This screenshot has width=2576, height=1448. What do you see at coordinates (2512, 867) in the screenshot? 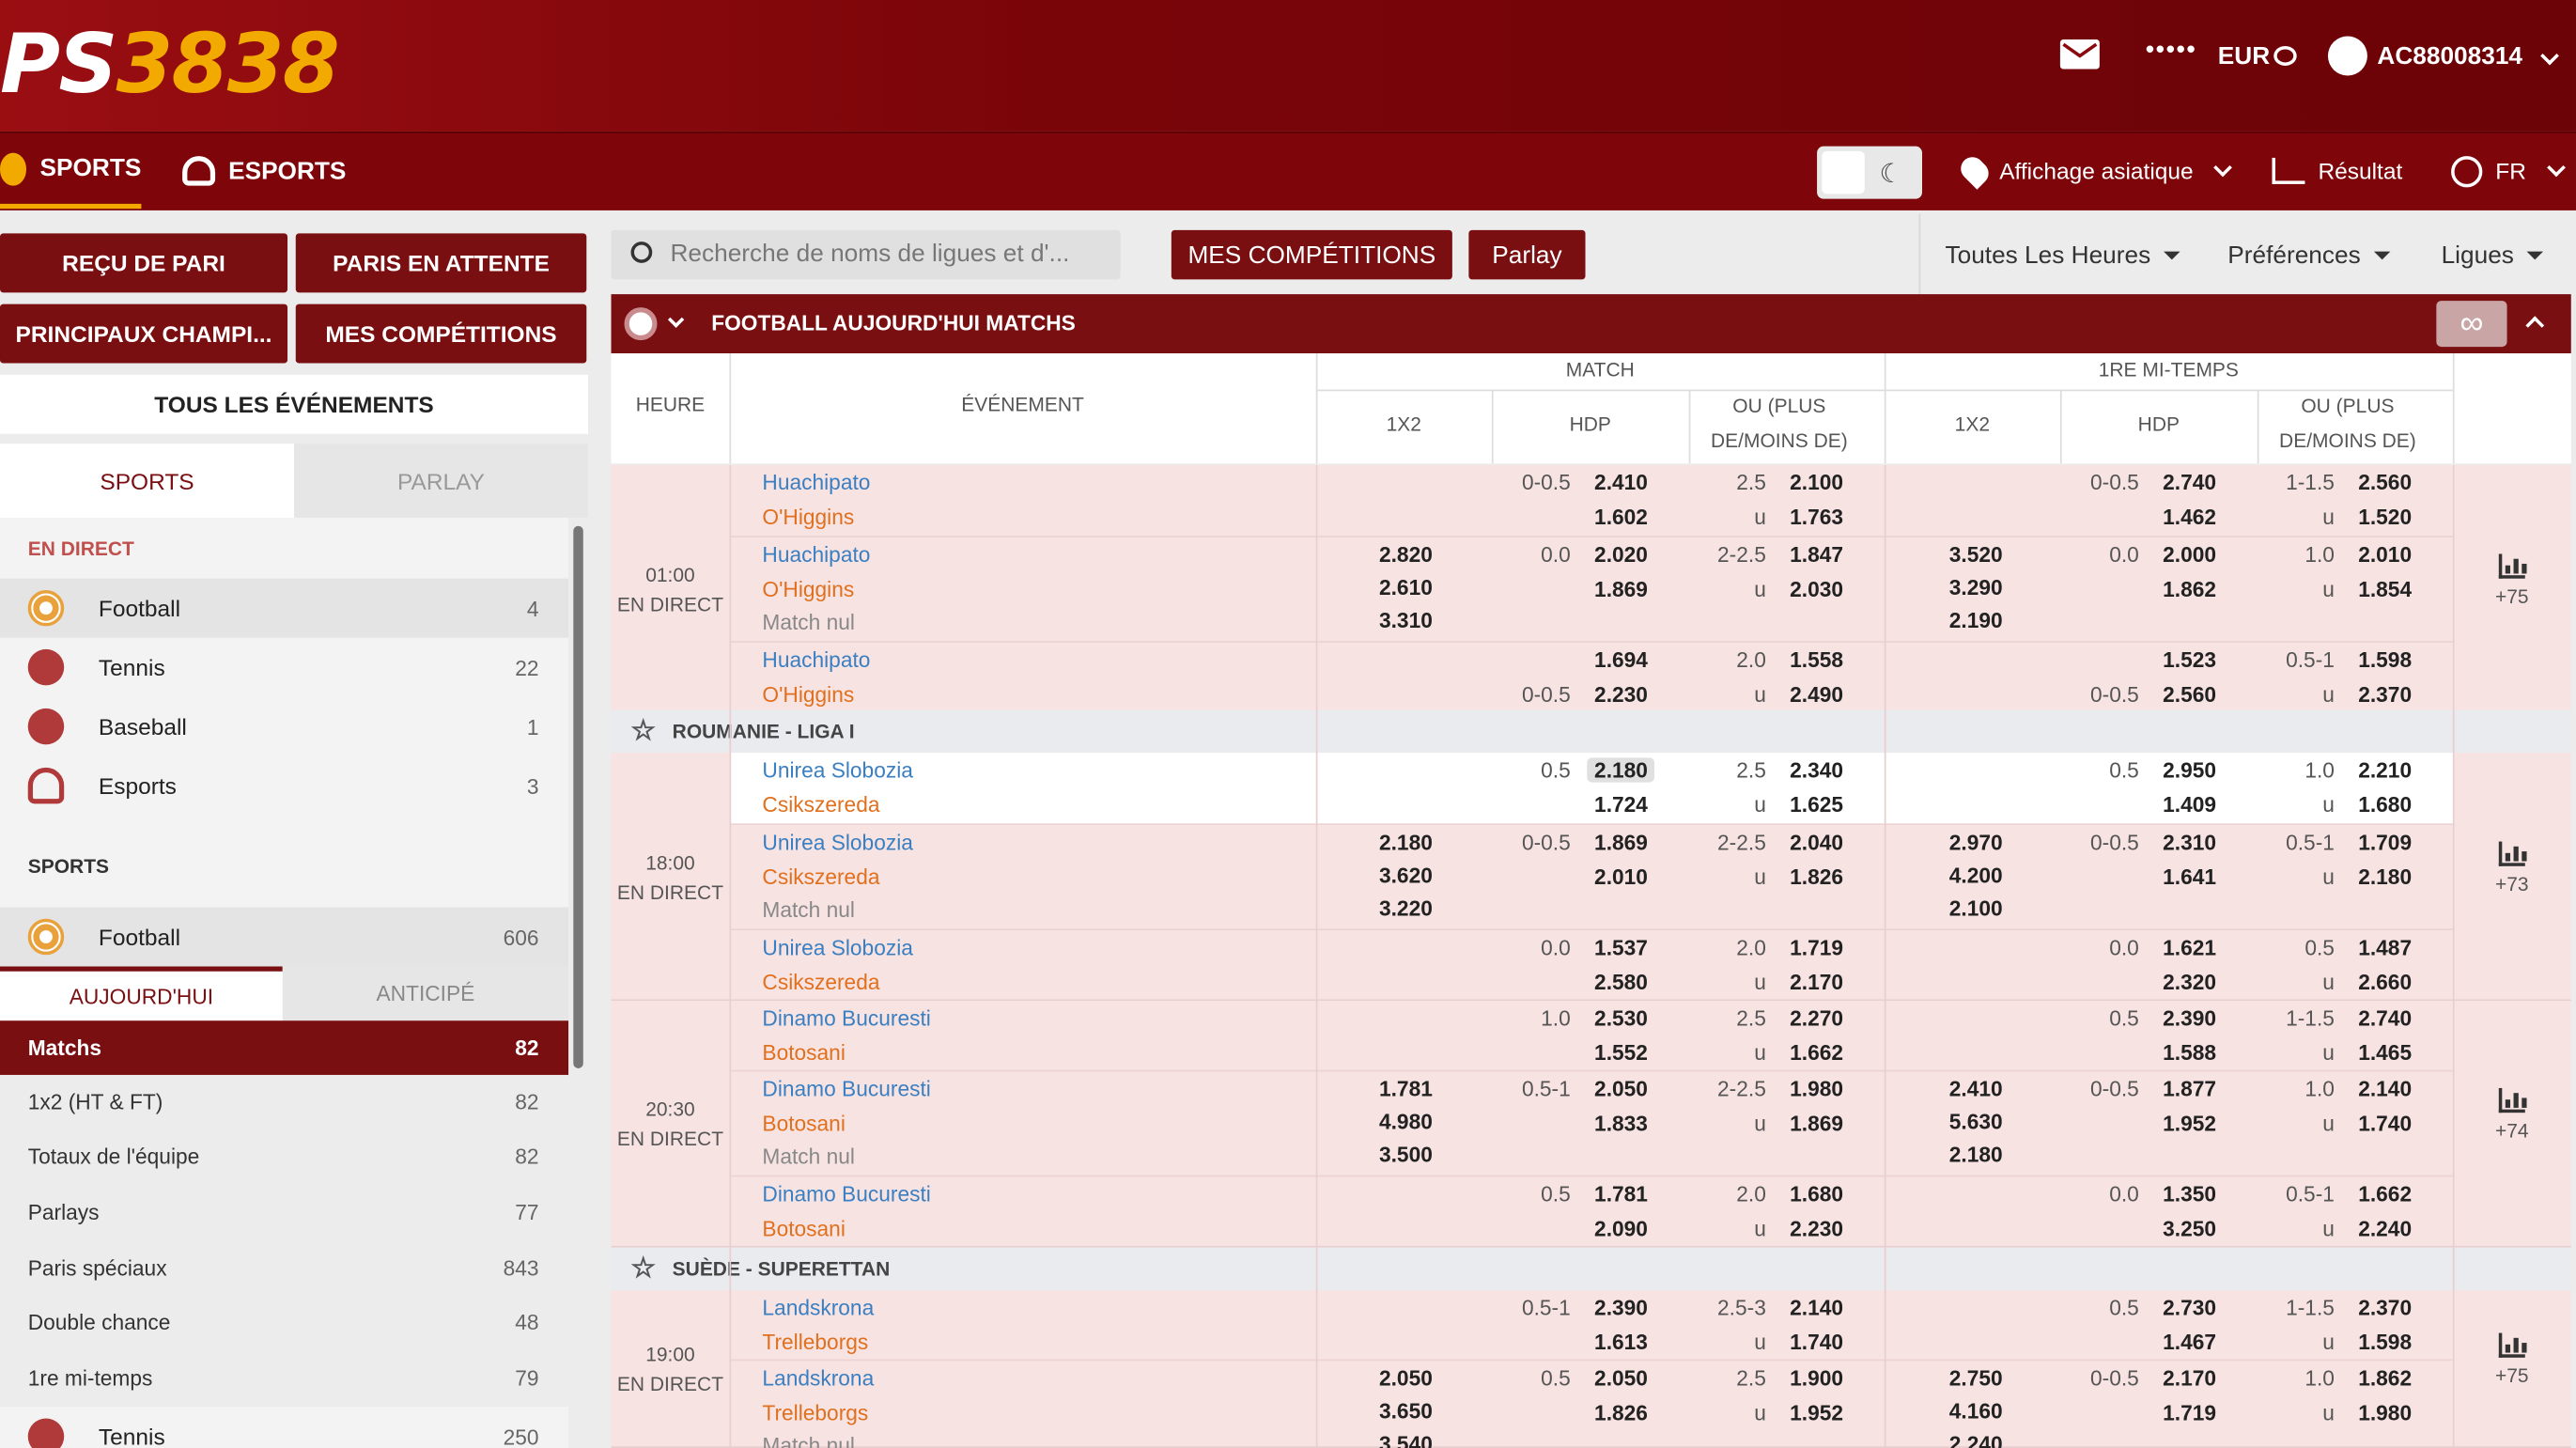
I see `stats-button: +73` at bounding box center [2512, 867].